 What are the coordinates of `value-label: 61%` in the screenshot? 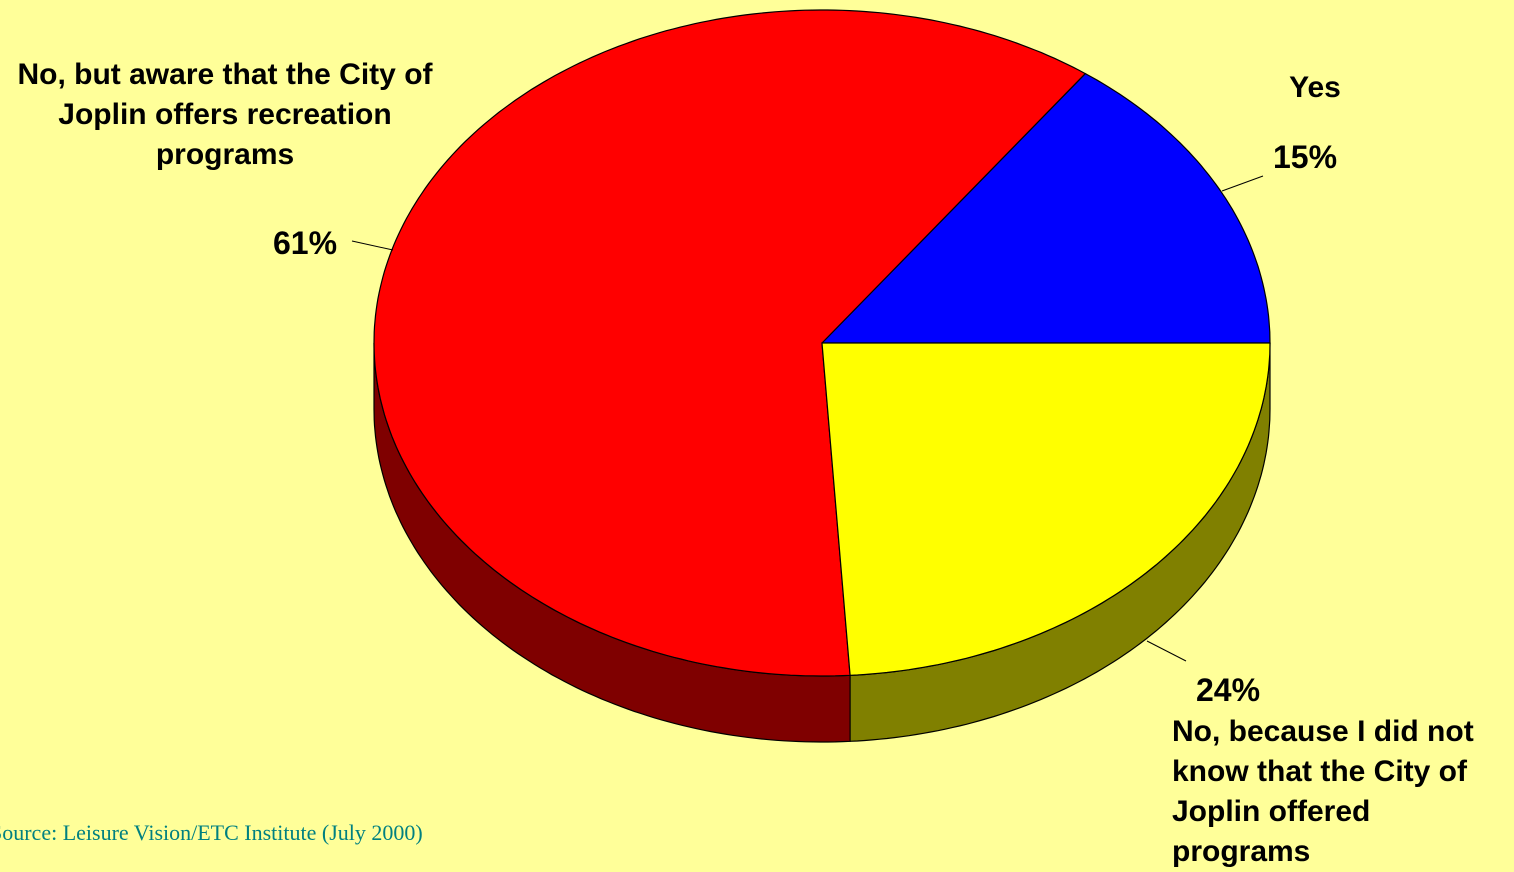 It's located at (305, 243).